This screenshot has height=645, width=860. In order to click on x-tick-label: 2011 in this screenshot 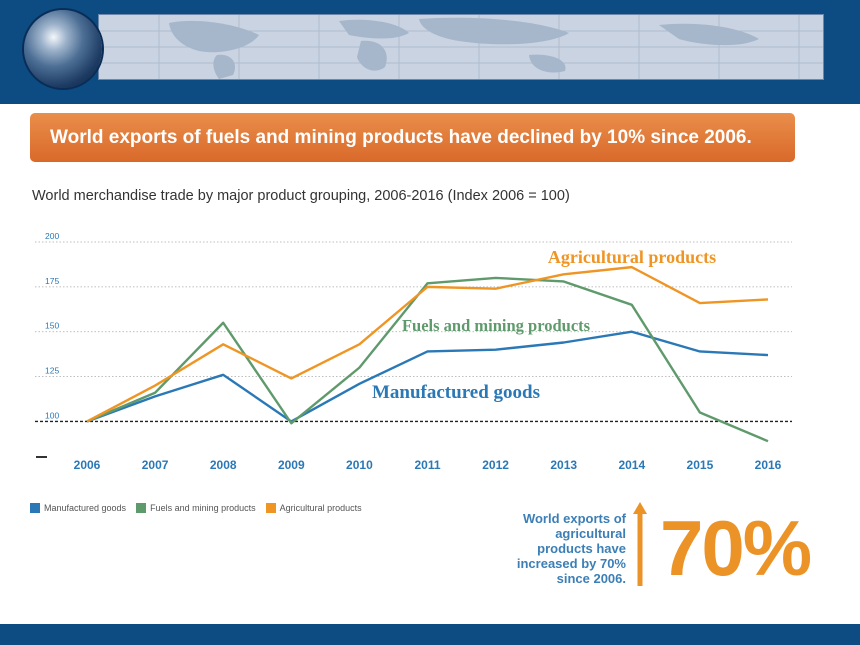, I will do `click(427, 465)`.